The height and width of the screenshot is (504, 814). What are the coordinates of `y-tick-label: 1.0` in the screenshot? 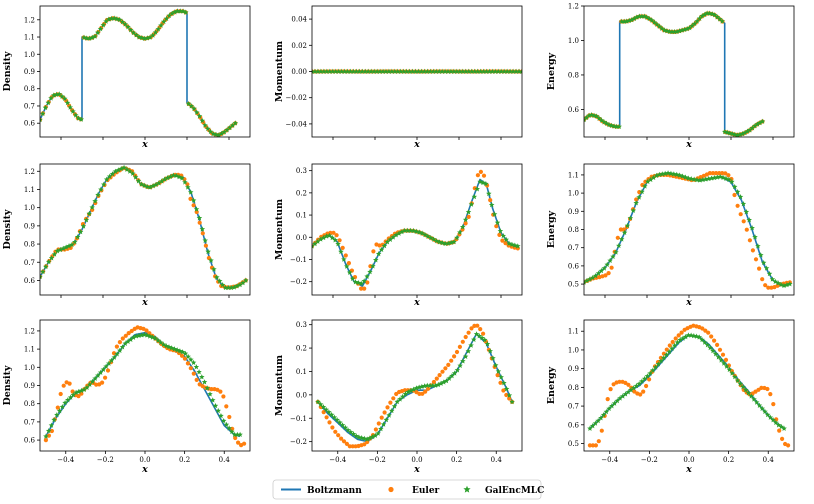 It's located at (29, 368).